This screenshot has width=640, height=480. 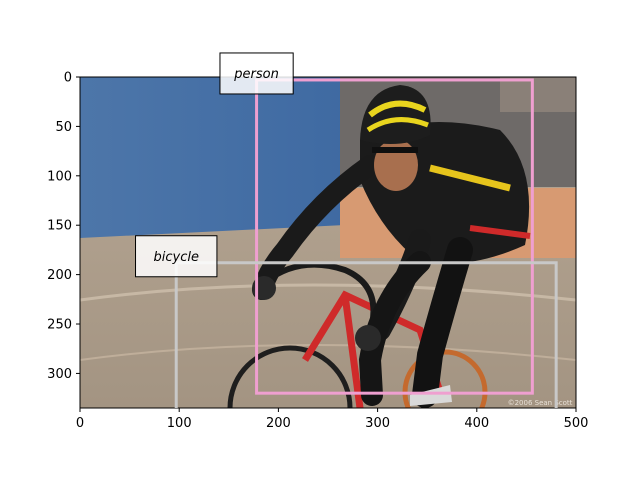 I want to click on y-tick-label: 100, so click(x=59, y=176).